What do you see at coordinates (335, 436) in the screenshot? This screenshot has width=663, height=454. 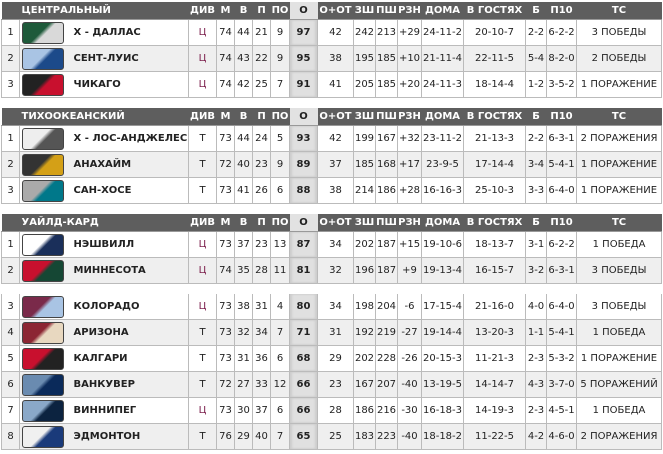 I see `stat-cell-о-от: 25` at bounding box center [335, 436].